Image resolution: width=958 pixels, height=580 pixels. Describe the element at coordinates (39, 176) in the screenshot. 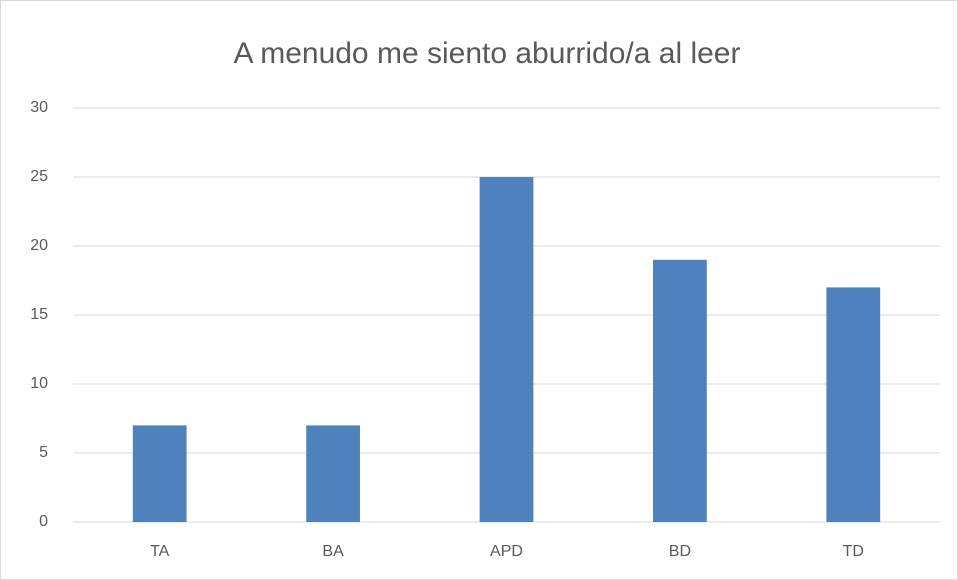

I see `y-tick-label: 25` at that location.